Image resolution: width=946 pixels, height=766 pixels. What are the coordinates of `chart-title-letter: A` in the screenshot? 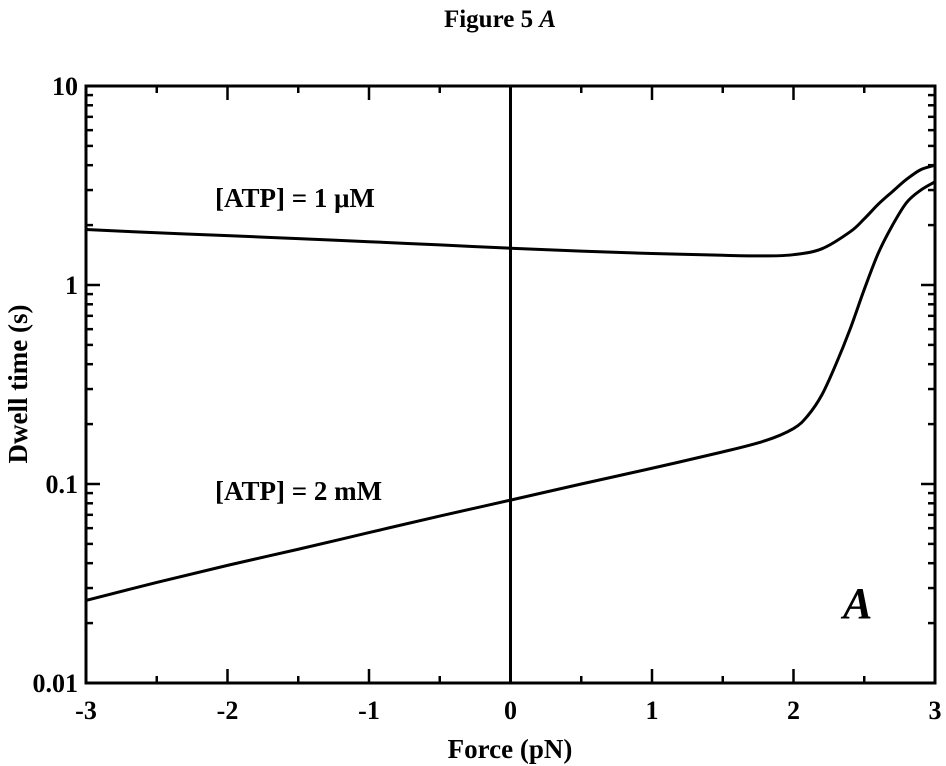 It's located at (546, 19).